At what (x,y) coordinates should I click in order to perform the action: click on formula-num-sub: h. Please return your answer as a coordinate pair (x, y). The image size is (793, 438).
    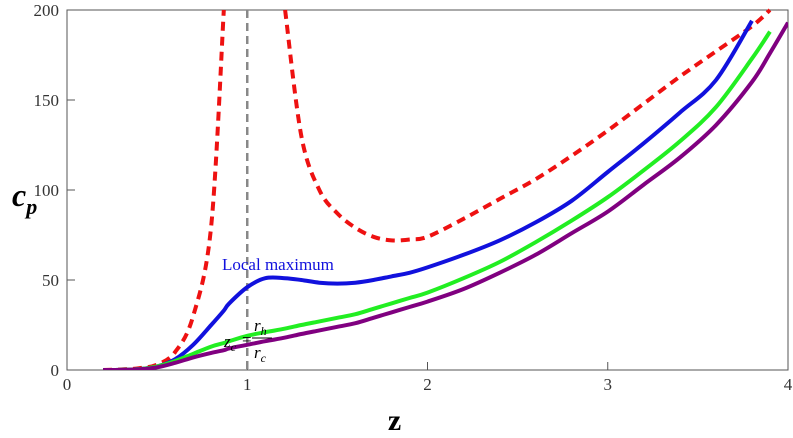
    Looking at the image, I should click on (264, 331).